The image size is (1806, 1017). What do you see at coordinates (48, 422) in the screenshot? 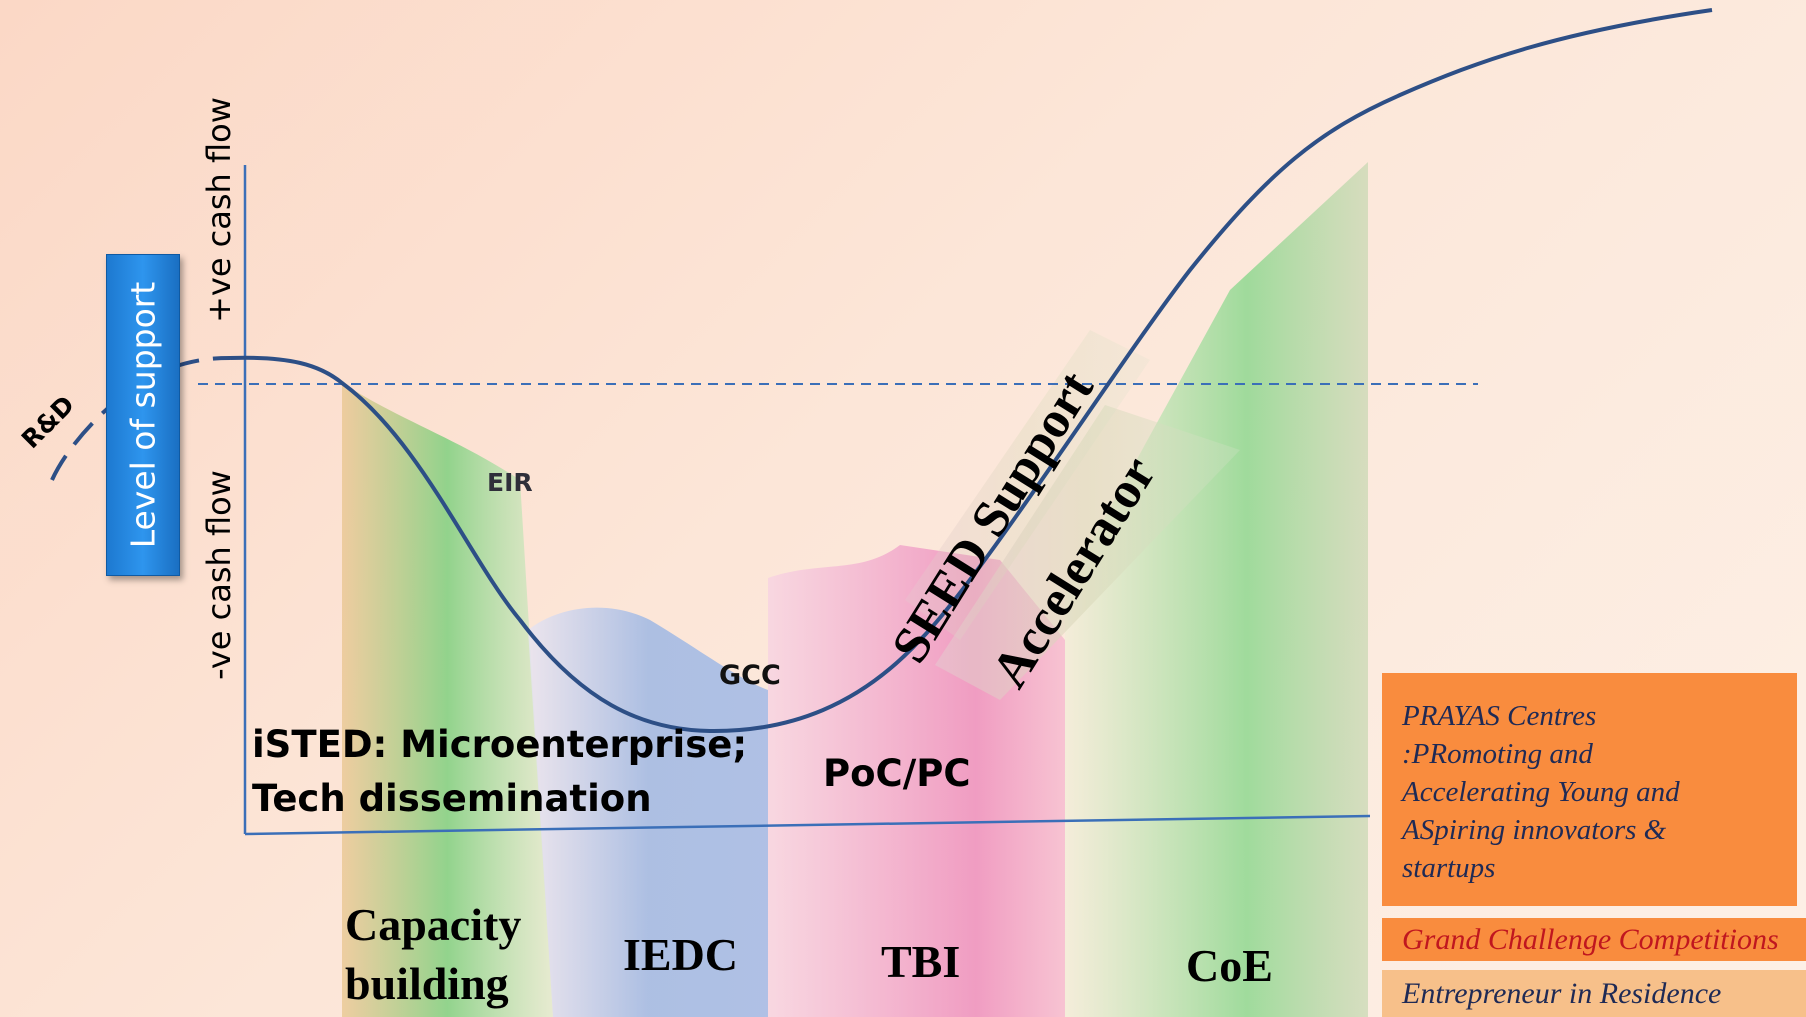
I see `rnd-label: R&D` at bounding box center [48, 422].